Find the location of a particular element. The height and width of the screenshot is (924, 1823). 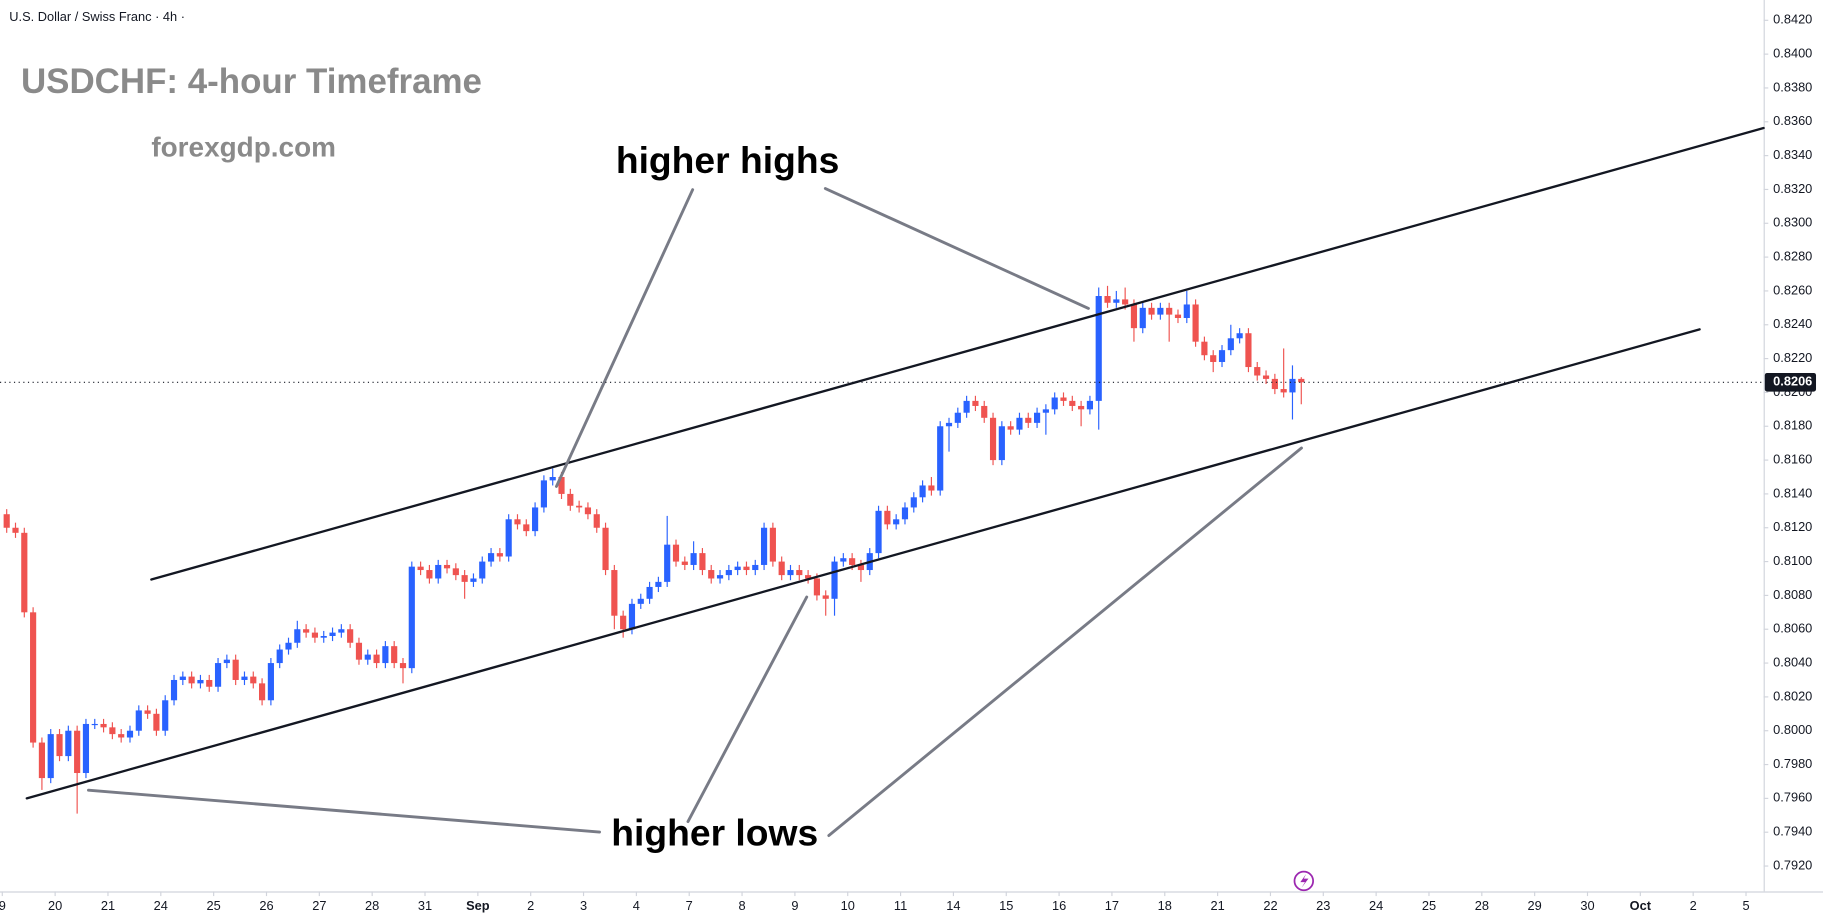

y-tick-label: 0.8020 is located at coordinates (1792, 695).